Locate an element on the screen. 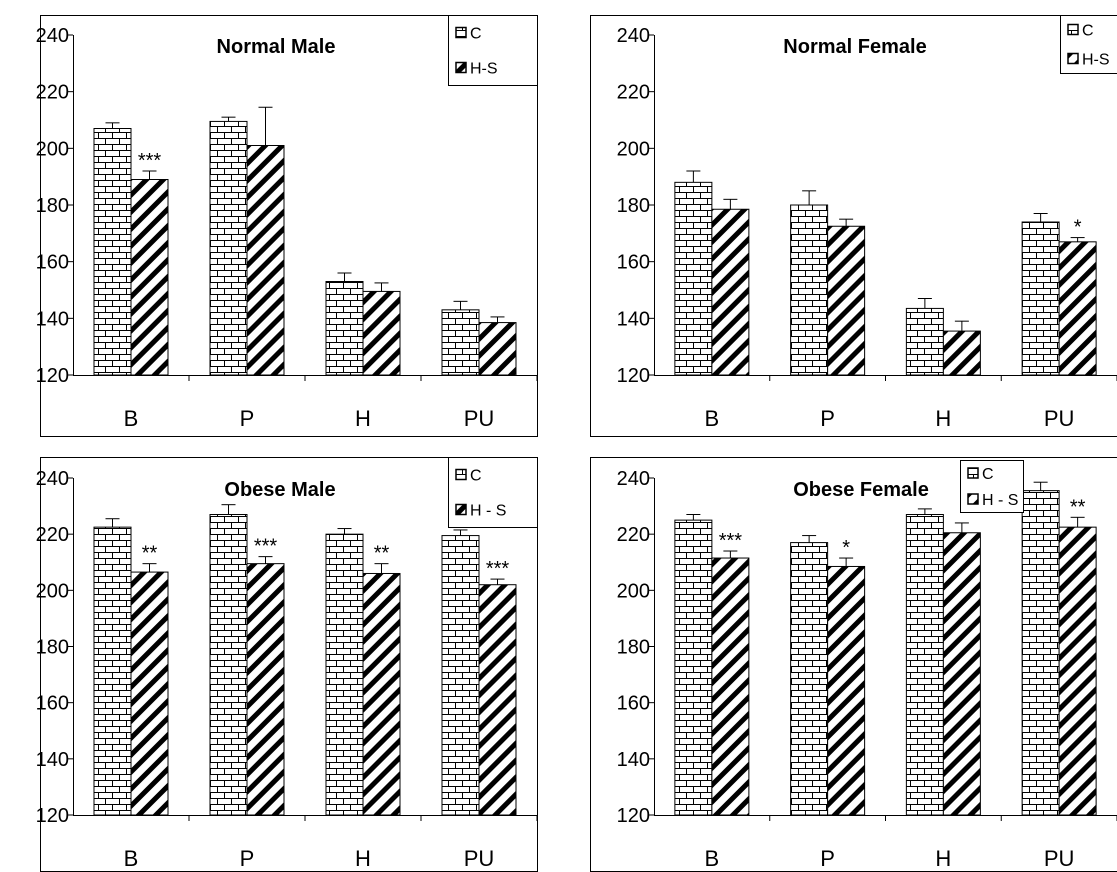 The width and height of the screenshot is (1117, 872). chart-title: Normal Female is located at coordinates (854, 47).